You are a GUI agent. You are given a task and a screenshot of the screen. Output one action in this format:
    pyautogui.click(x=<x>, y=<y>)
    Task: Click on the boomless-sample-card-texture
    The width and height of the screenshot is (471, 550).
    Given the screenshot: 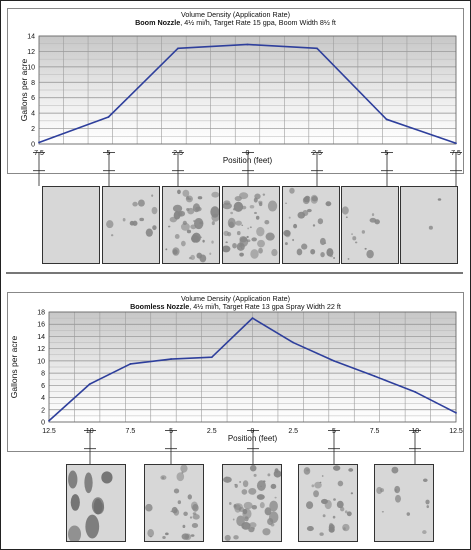 What is the action you would take?
    pyautogui.click(x=328, y=500)
    